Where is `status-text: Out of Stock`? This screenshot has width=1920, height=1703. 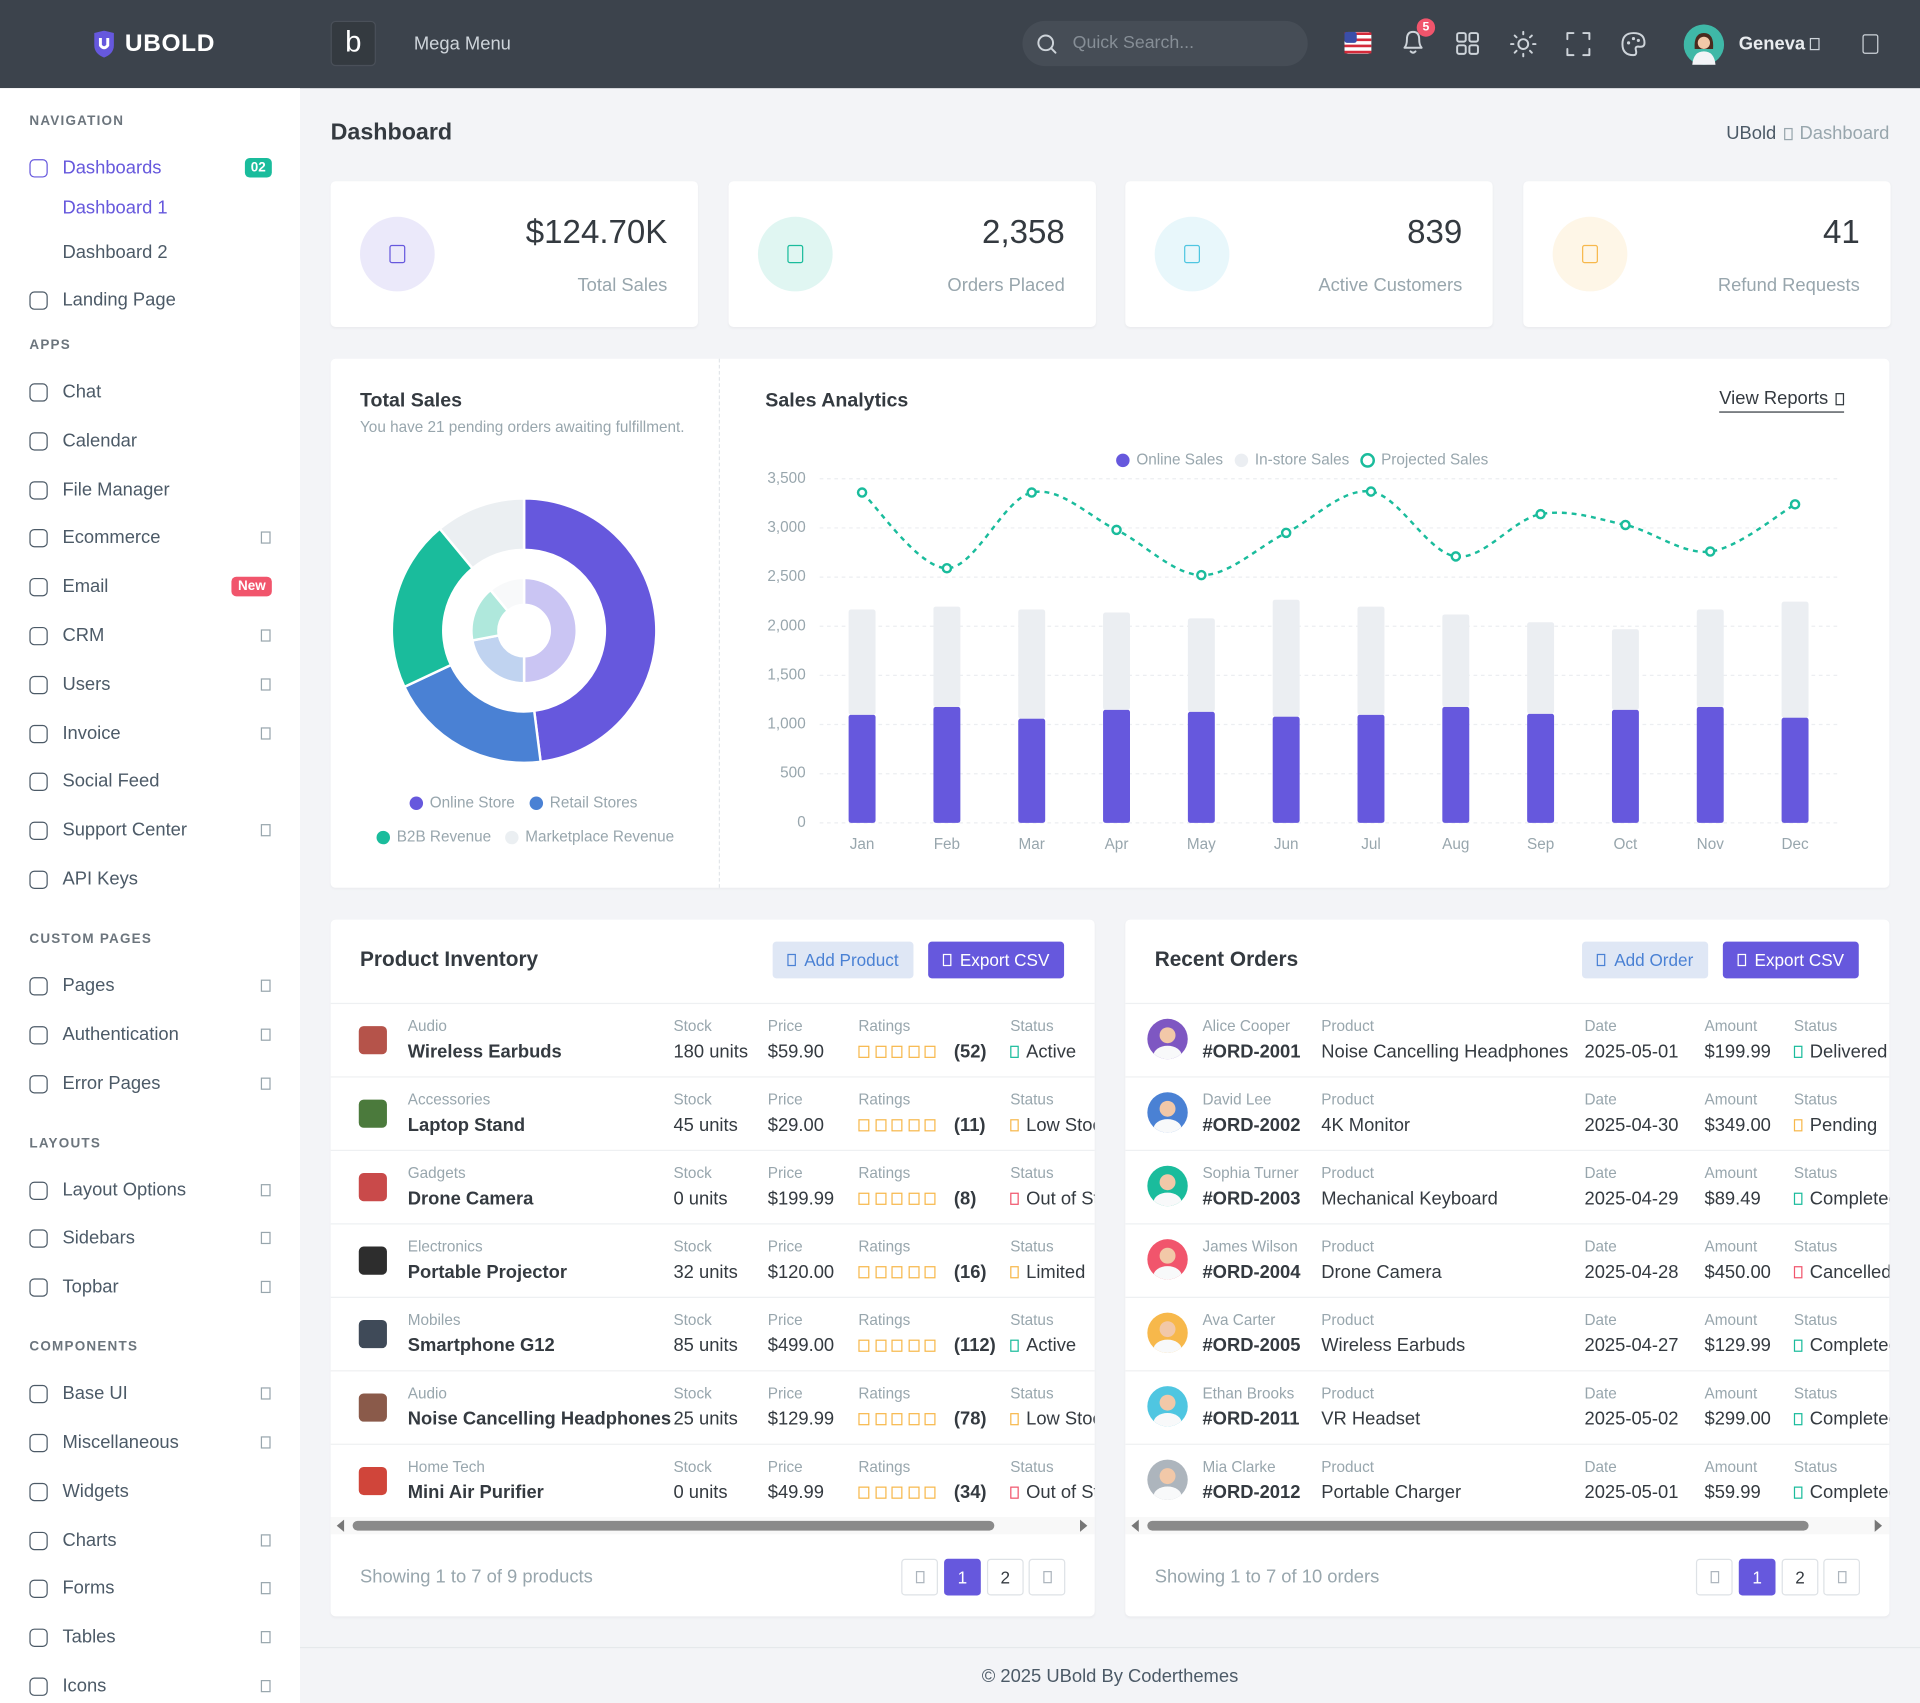
status-text: Out of Stock is located at coordinates (1060, 1493).